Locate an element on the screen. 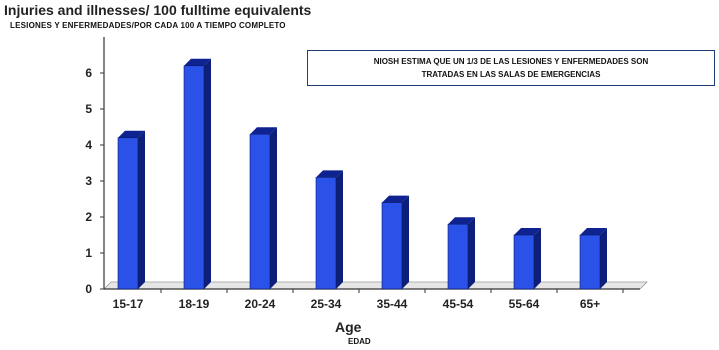 The height and width of the screenshot is (350, 719). y-tick-label: 4 is located at coordinates (88, 145).